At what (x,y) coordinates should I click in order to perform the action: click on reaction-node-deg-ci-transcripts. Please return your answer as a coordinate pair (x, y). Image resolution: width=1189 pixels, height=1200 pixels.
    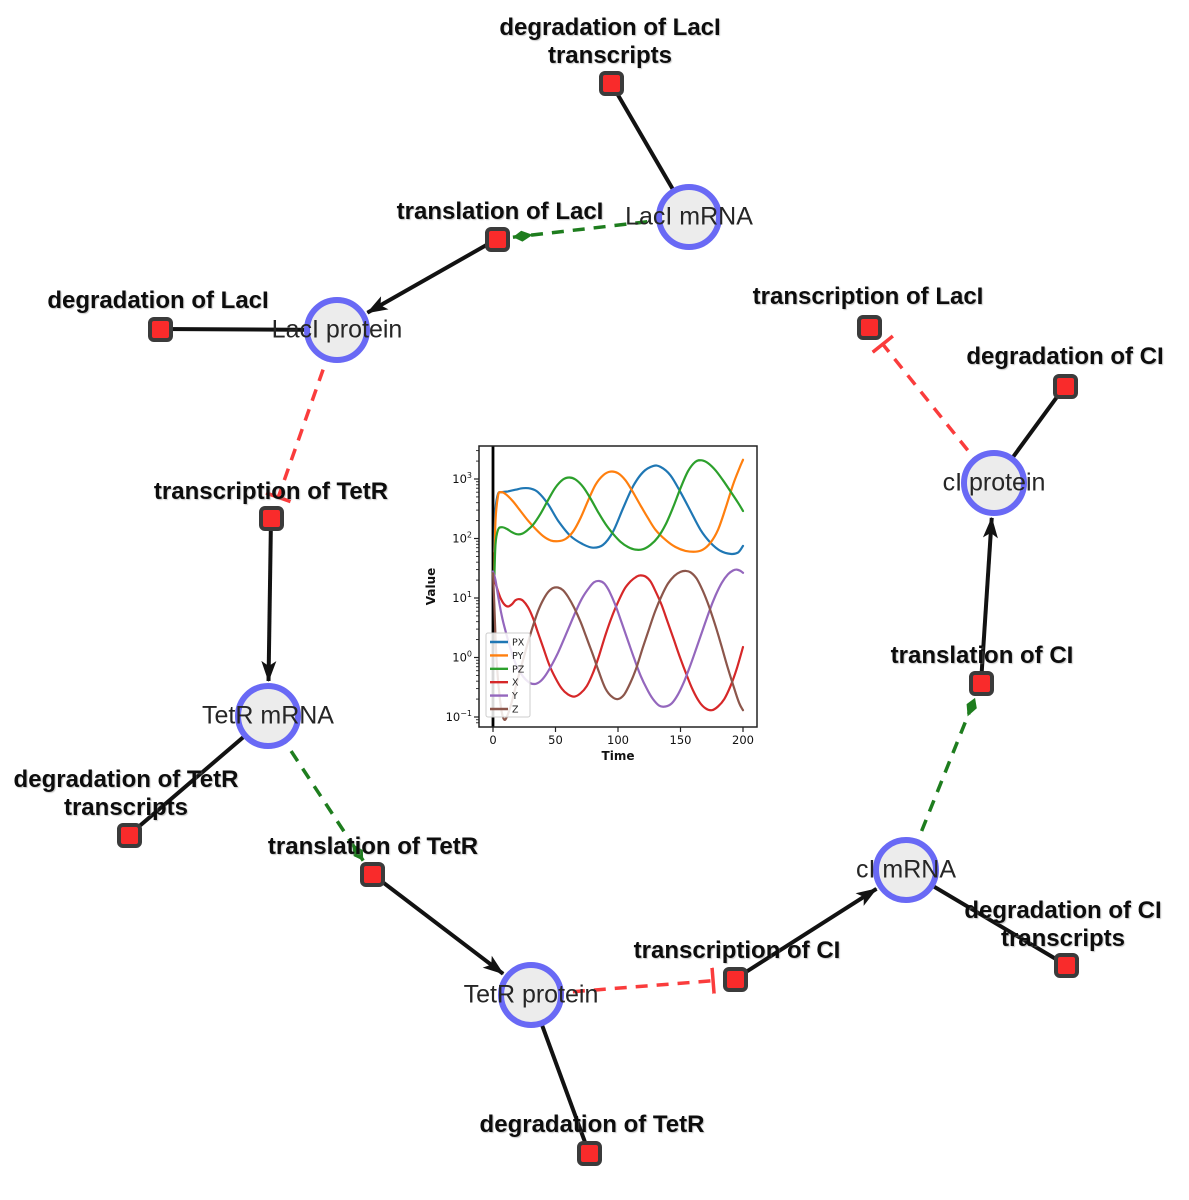
    Looking at the image, I should click on (1066, 965).